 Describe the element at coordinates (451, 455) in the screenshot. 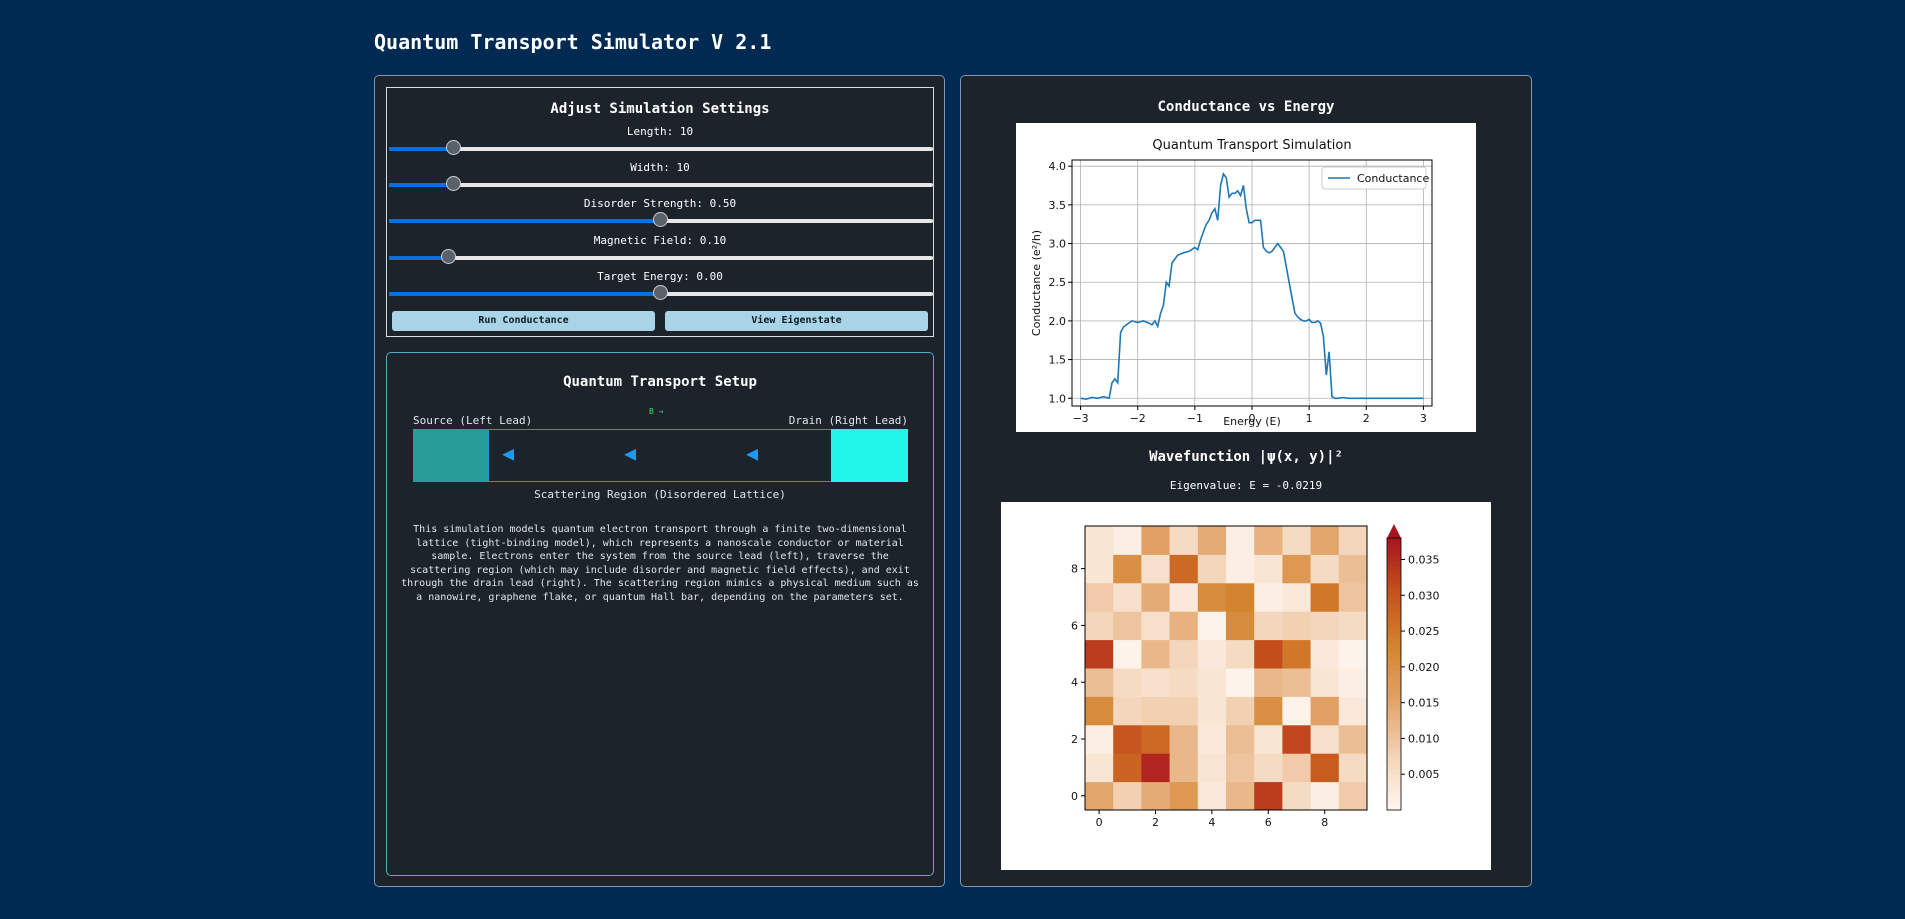

I see `source-lead` at that location.